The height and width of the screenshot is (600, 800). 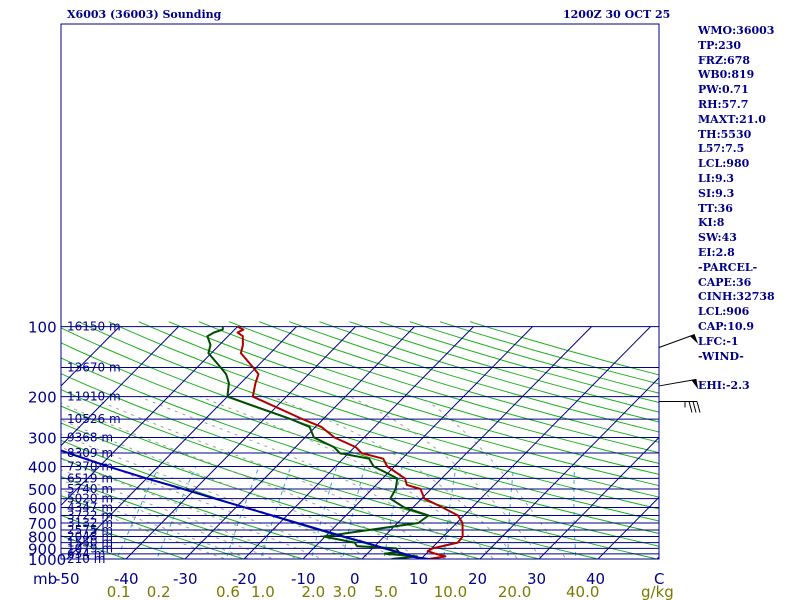 What do you see at coordinates (418, 579) in the screenshot?
I see `temperature-tick-label: 10` at bounding box center [418, 579].